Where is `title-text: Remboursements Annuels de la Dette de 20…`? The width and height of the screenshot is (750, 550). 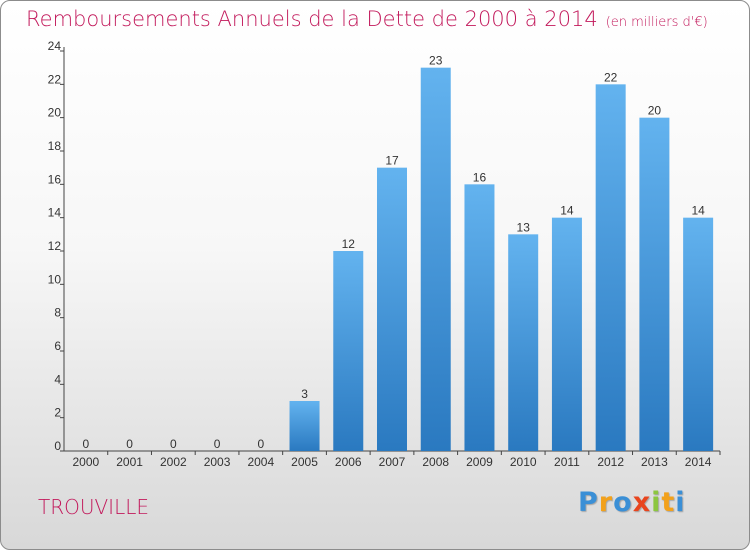
title-text: Remboursements Annuels de la Dette de 20… is located at coordinates (312, 19).